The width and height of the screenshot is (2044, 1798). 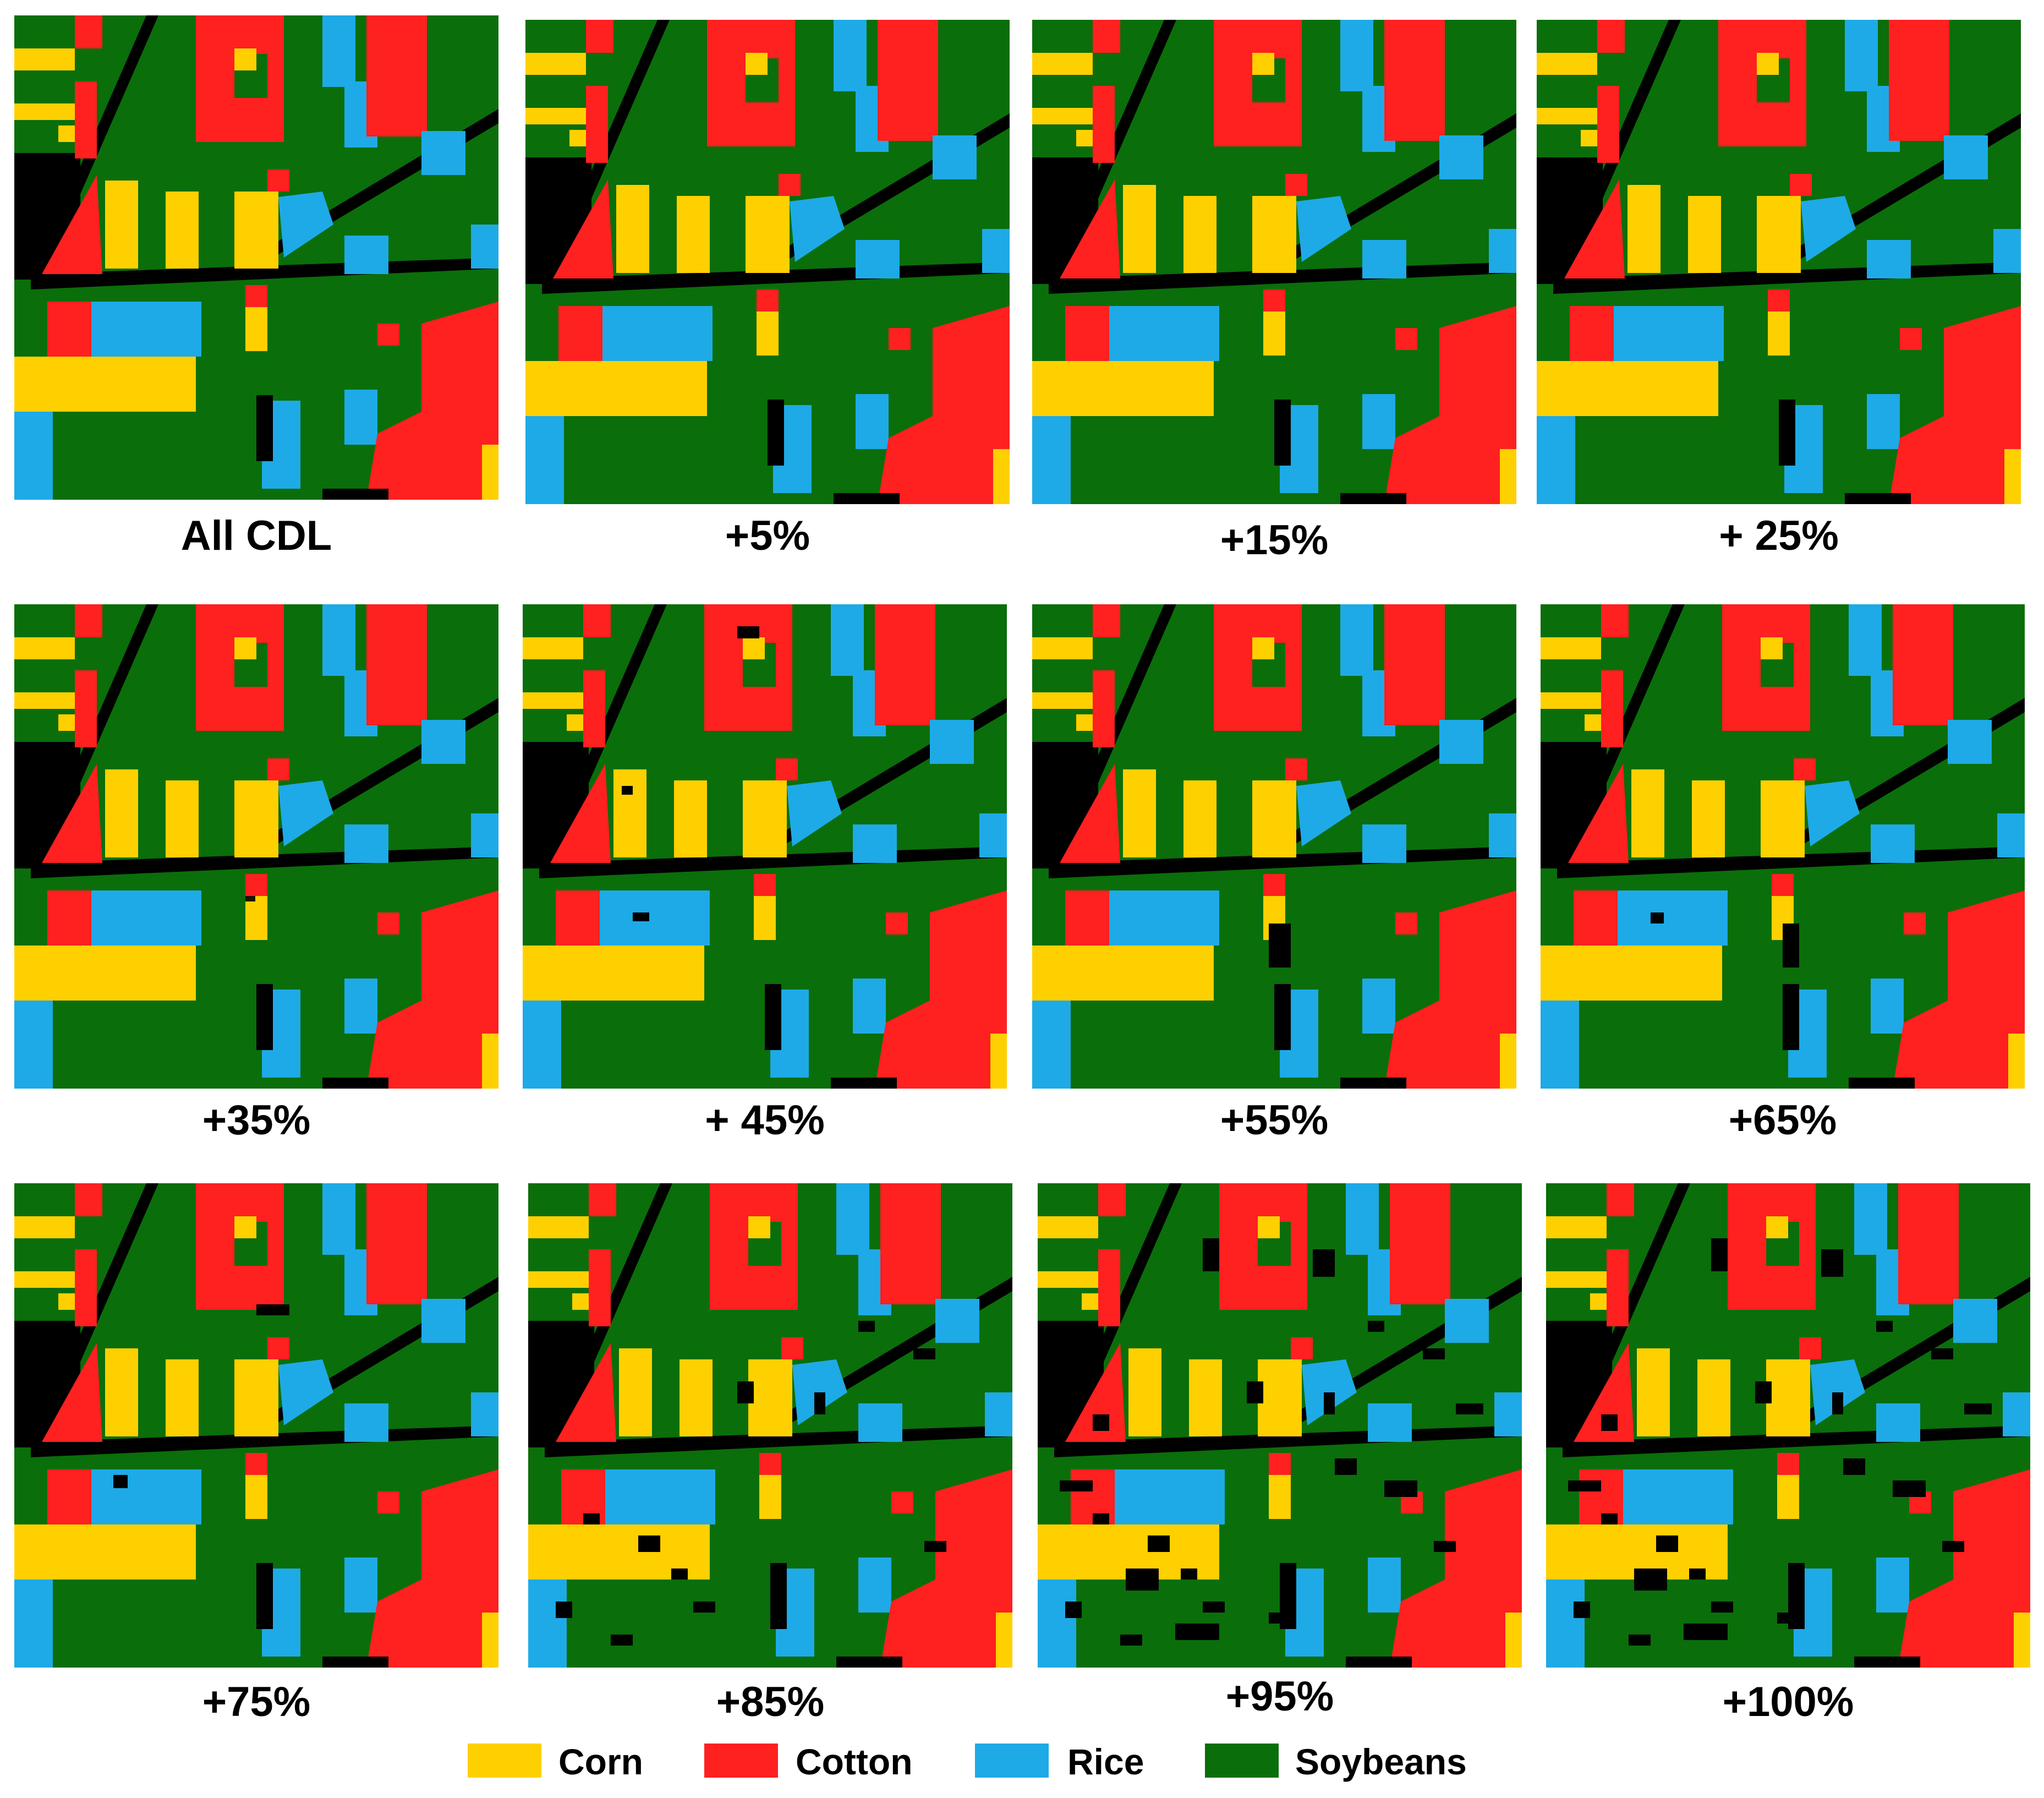 What do you see at coordinates (855, 1761) in the screenshot?
I see `legend-label-cotton: Cotton` at bounding box center [855, 1761].